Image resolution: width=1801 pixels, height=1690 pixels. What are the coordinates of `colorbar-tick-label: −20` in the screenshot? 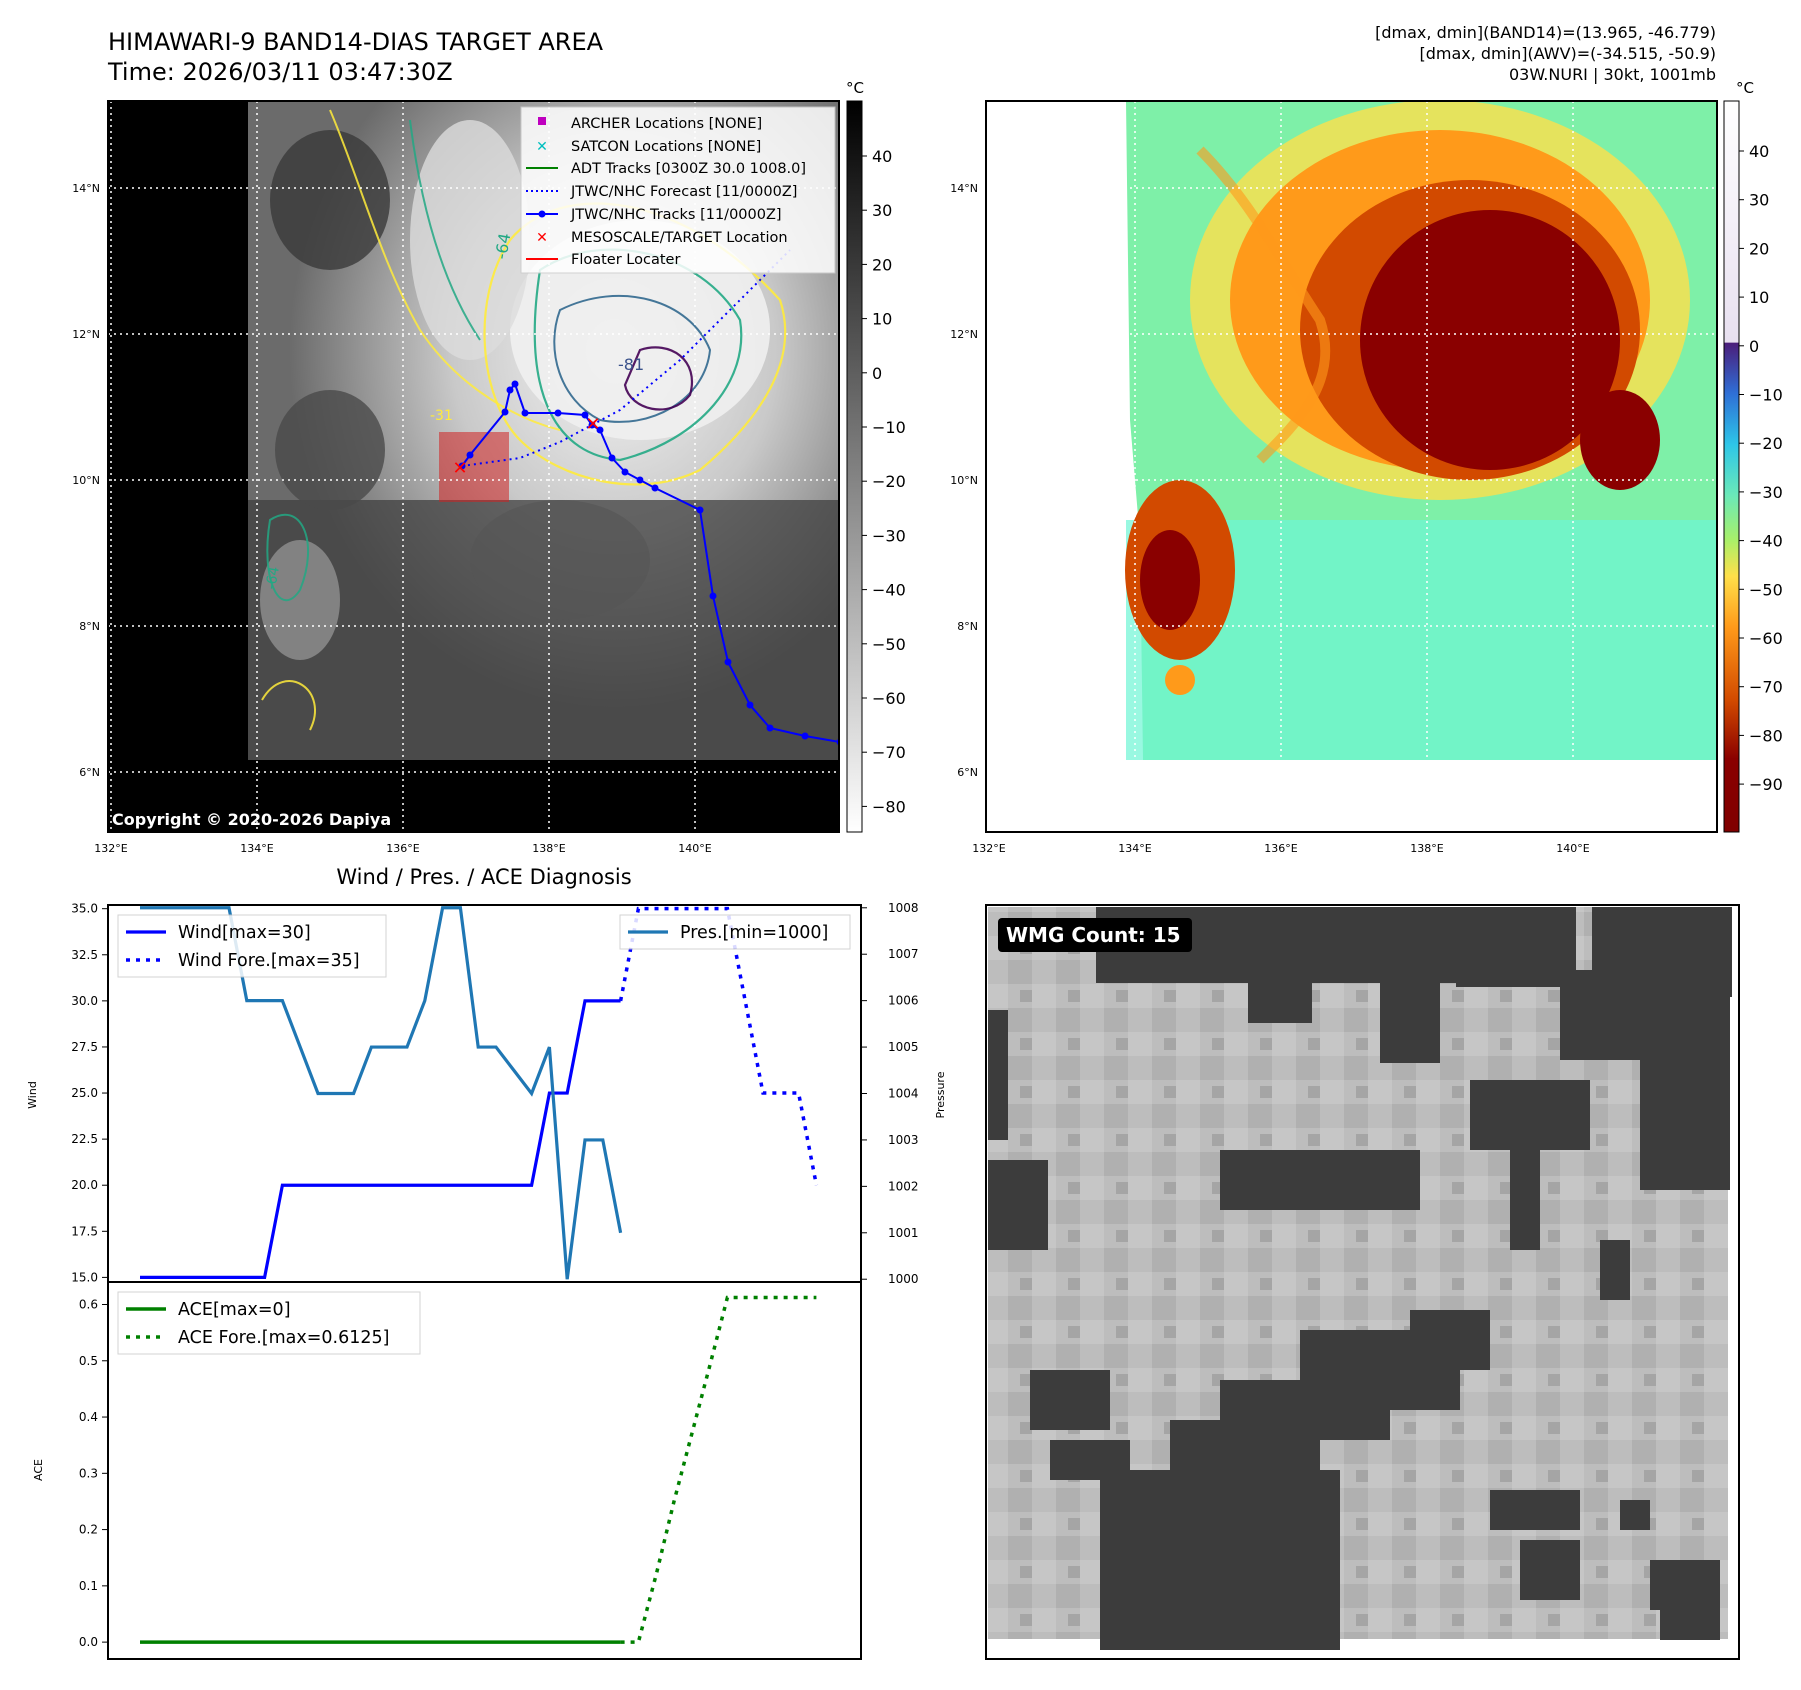 It's located at (1766, 443).